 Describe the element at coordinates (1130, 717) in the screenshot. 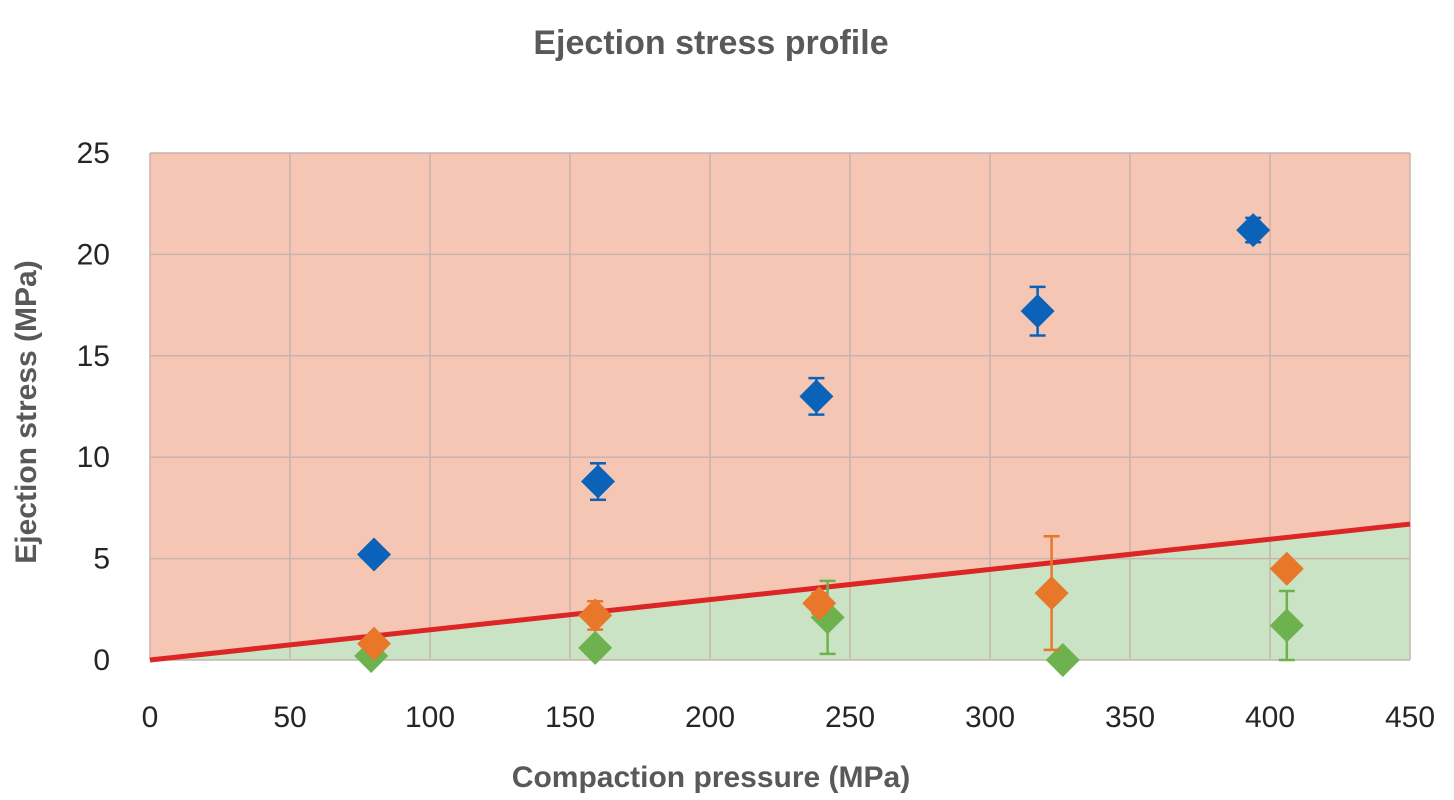

I see `x-tick-label: 350` at that location.